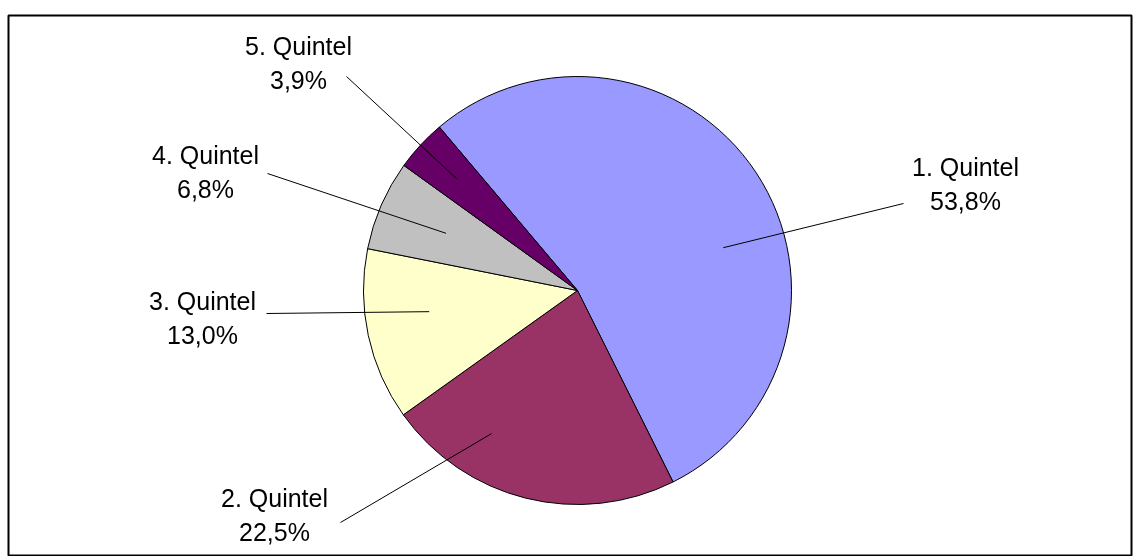  I want to click on data-label: 6,8%, so click(205, 188).